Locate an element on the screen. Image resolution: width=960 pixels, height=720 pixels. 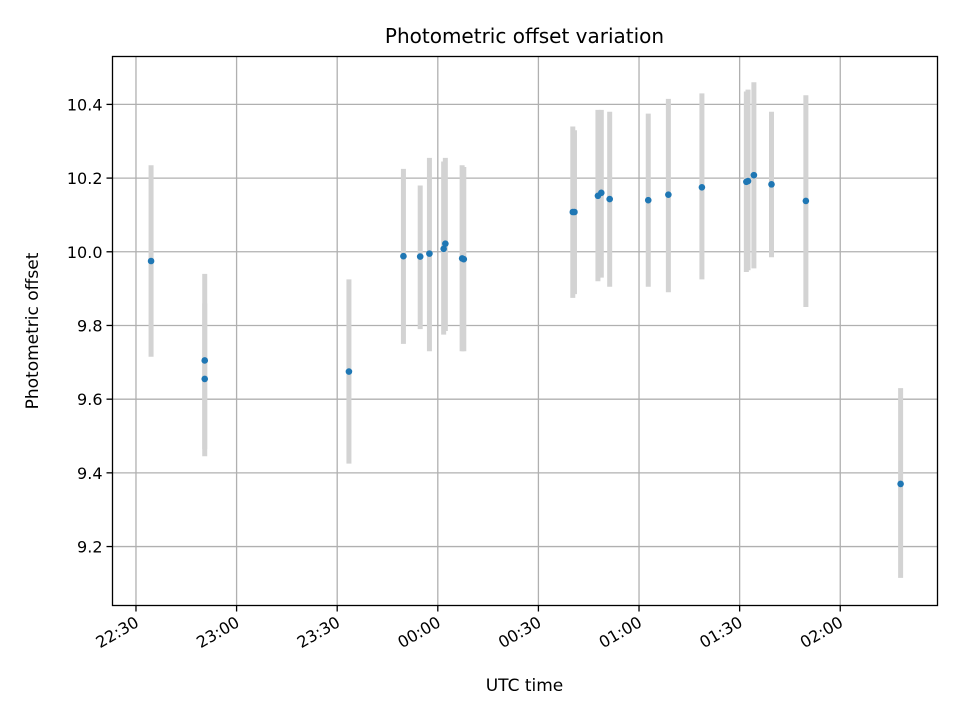
y-tick-label: 9.6 is located at coordinates (89, 399).